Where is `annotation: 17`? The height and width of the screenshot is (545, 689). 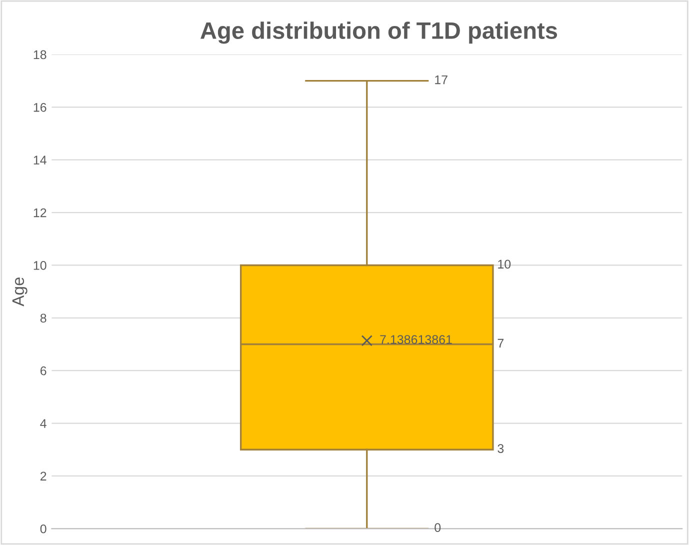 annotation: 17 is located at coordinates (441, 79).